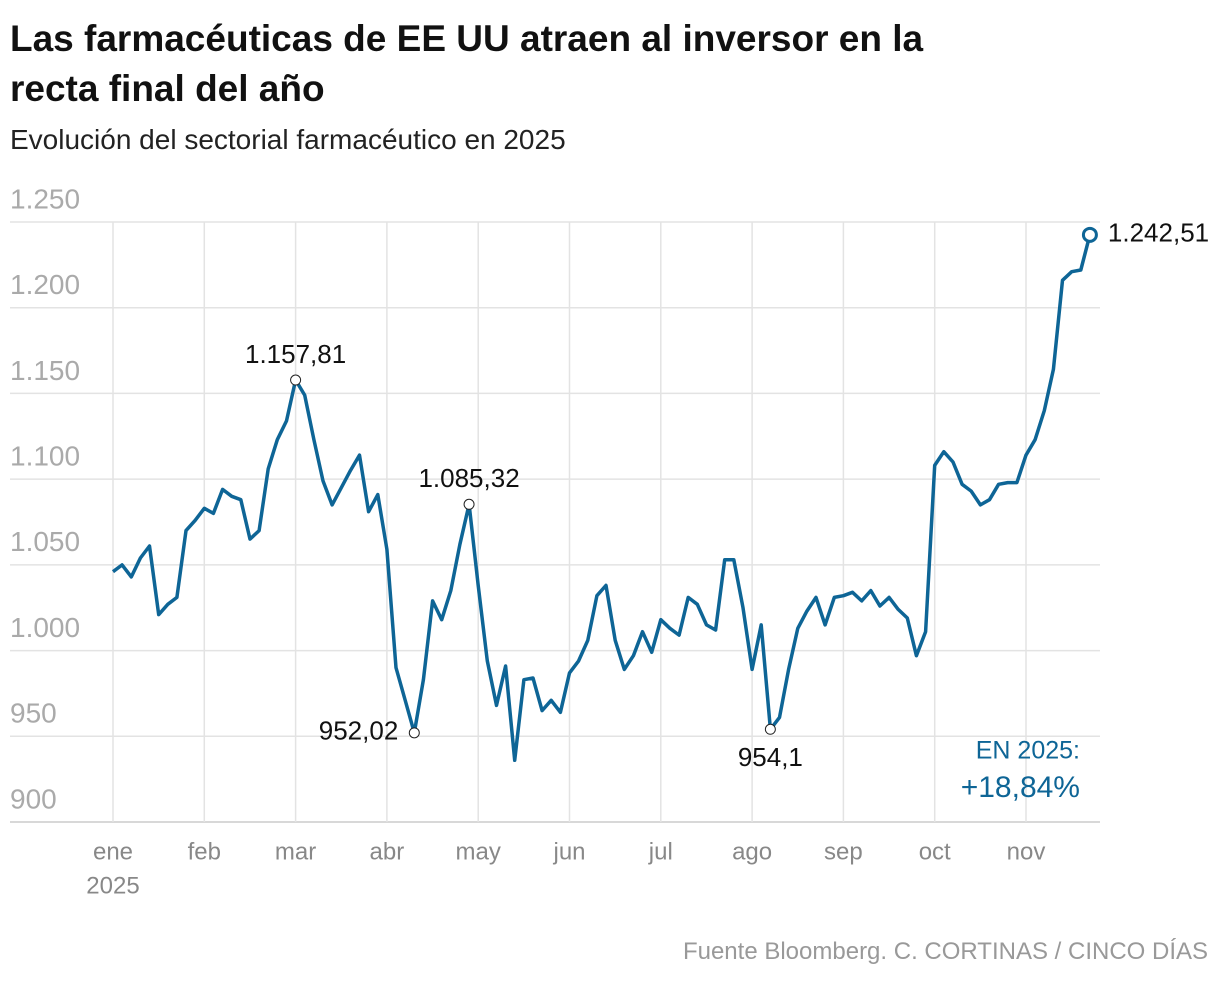 This screenshot has width=1220, height=984. What do you see at coordinates (295, 354) in the screenshot?
I see `value-label: 1.157,81` at bounding box center [295, 354].